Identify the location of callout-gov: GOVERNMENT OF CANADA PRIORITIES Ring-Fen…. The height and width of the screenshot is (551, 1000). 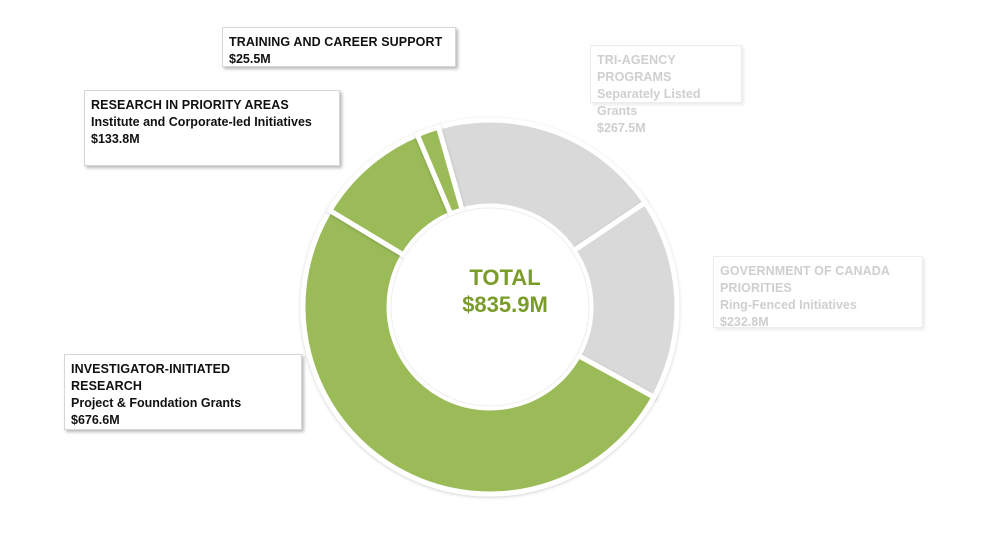
(818, 292).